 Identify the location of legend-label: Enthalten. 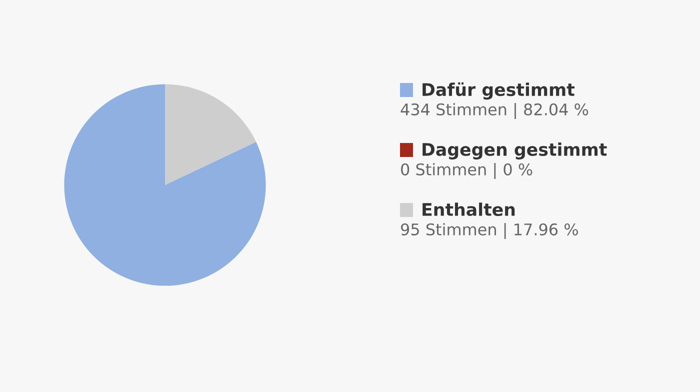
(468, 209).